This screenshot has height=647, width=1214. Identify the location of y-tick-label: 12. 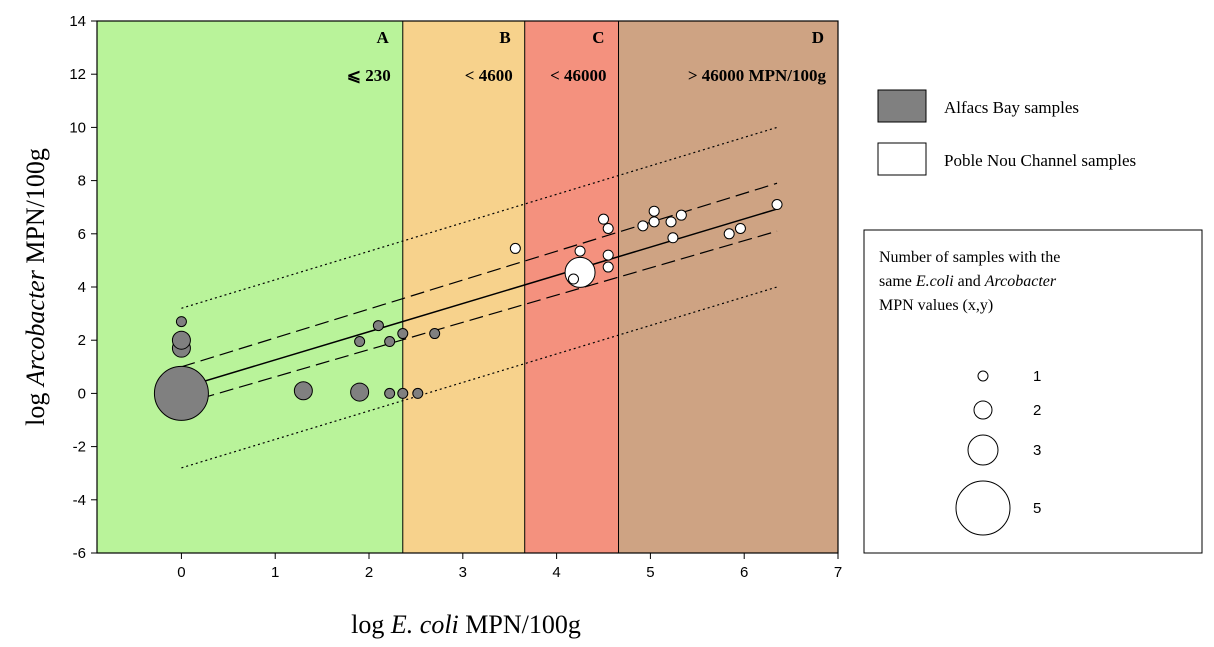
(77, 74).